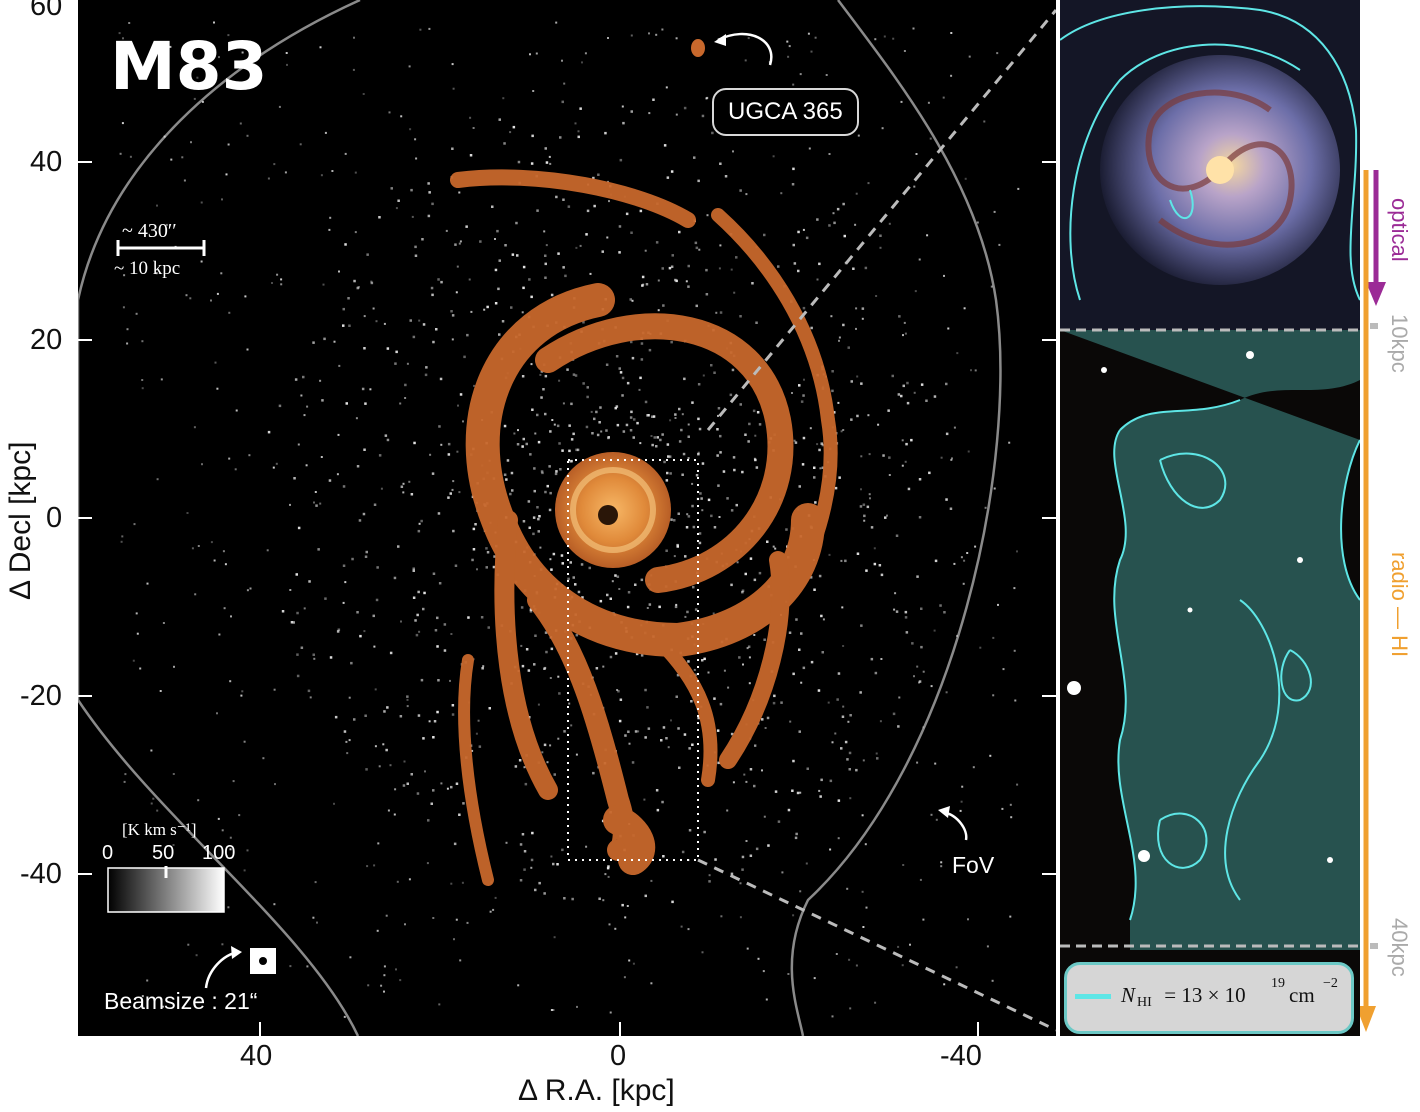 This screenshot has height=1112, width=1420. What do you see at coordinates (1093, 996) in the screenshot?
I see `legend-line-swatch` at bounding box center [1093, 996].